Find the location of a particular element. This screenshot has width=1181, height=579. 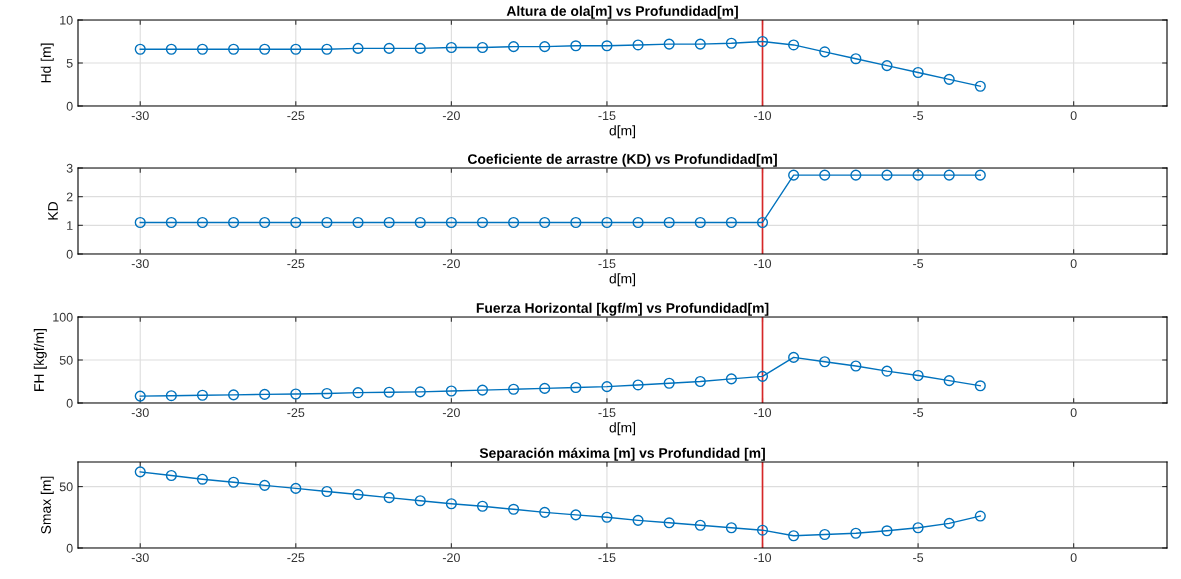

y-axis-title: FH [kgf/m] is located at coordinates (40, 359).